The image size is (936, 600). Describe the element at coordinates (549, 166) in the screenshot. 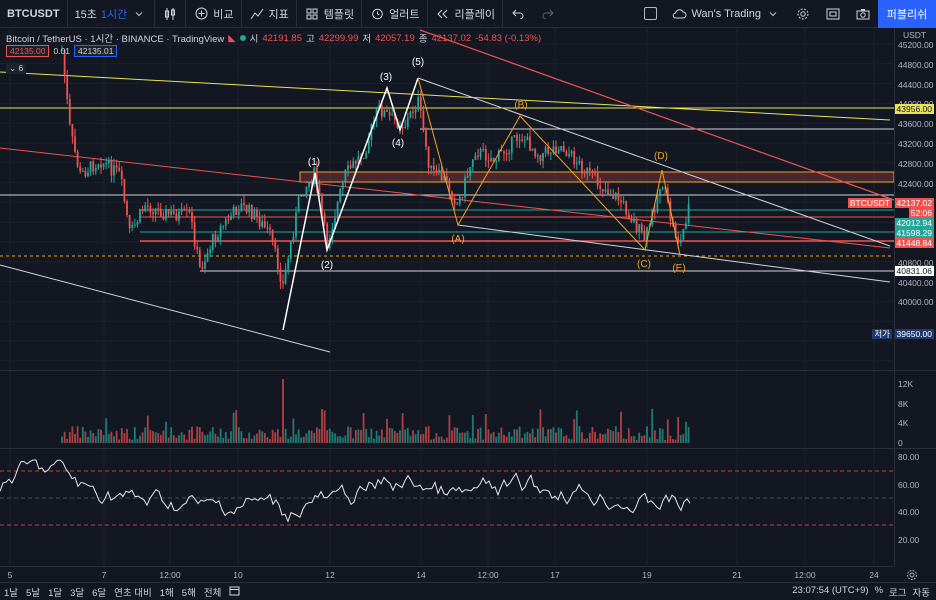

I see `corrective-wave-line` at that location.